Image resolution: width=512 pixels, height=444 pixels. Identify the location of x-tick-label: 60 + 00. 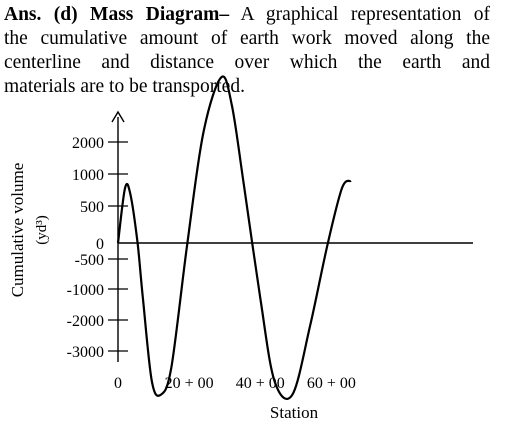
(331, 383).